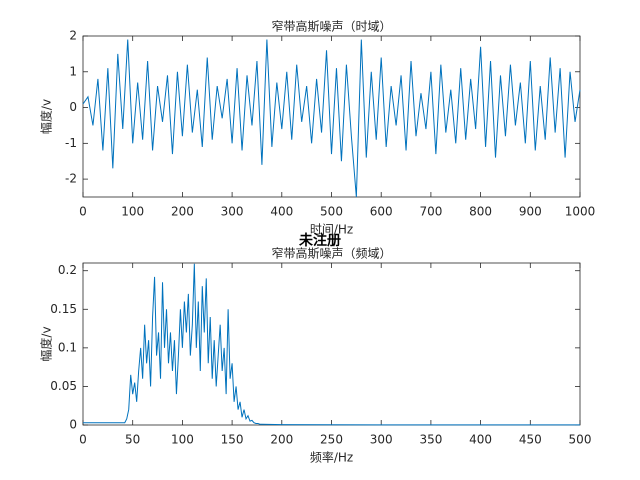 The height and width of the screenshot is (480, 640). I want to click on chart-title: 窄带高斯噪声（频域）, so click(331, 253).